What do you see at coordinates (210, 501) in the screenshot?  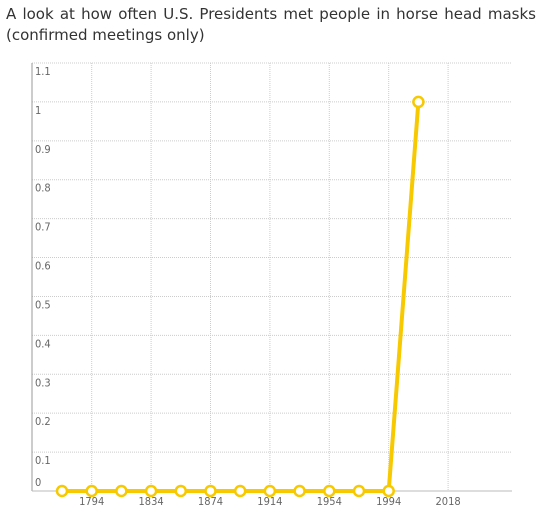 I see `x-tick-label: 1874` at bounding box center [210, 501].